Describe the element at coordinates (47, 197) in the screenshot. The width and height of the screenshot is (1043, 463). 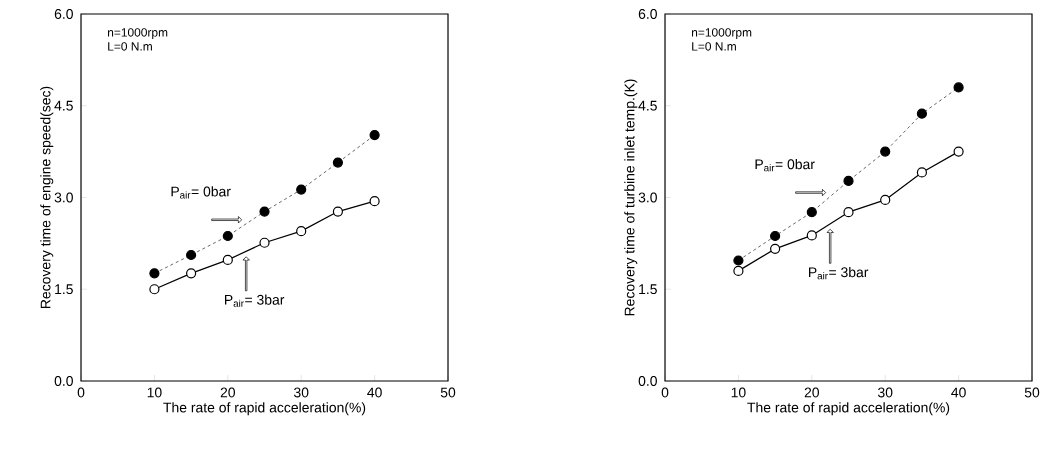
I see `y-axis-title: Recovery time of engine speed(sec)` at that location.